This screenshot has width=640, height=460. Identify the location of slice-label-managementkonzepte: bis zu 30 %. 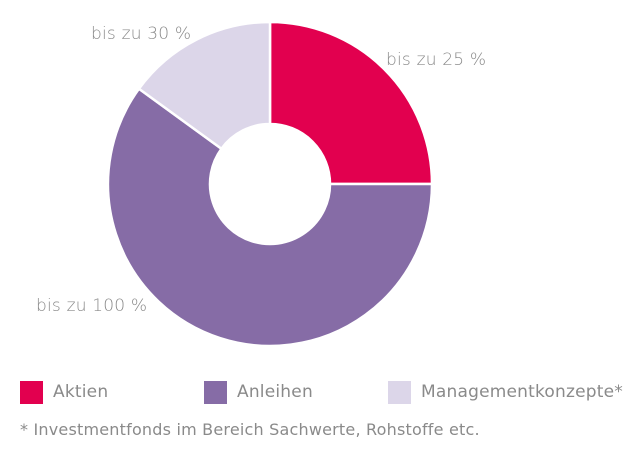
(141, 34).